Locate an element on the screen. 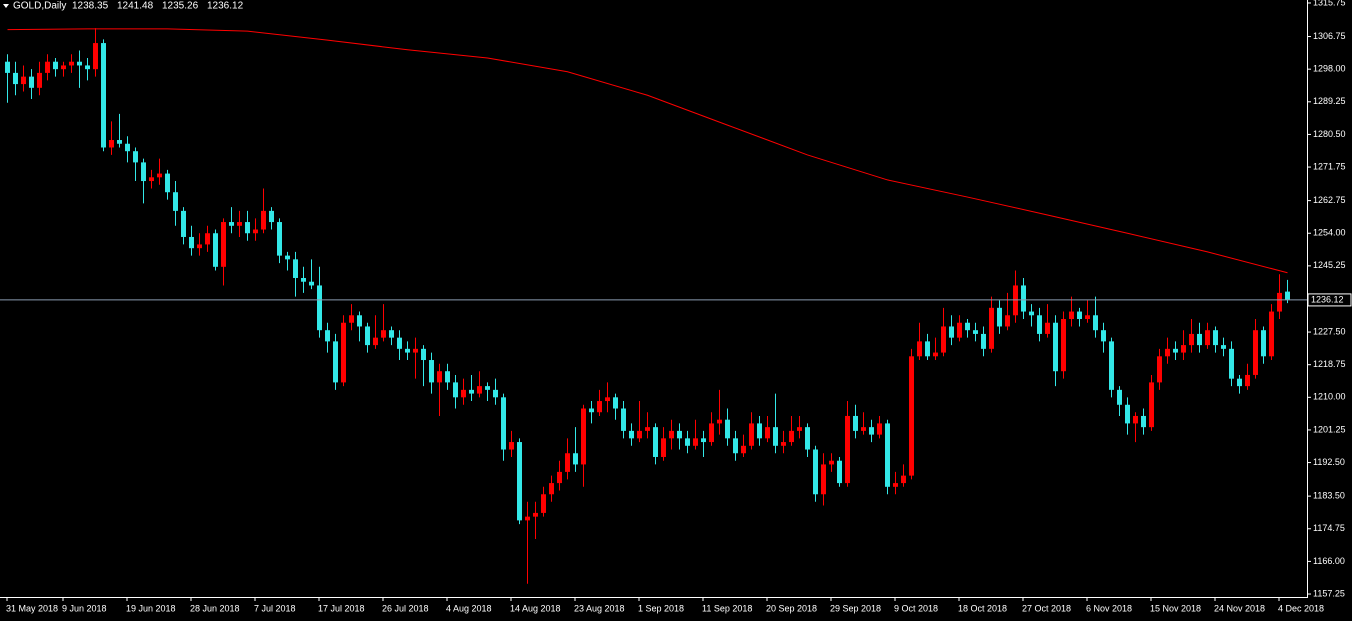  x-tick-label: 24 Nov 2018 is located at coordinates (1239, 608).